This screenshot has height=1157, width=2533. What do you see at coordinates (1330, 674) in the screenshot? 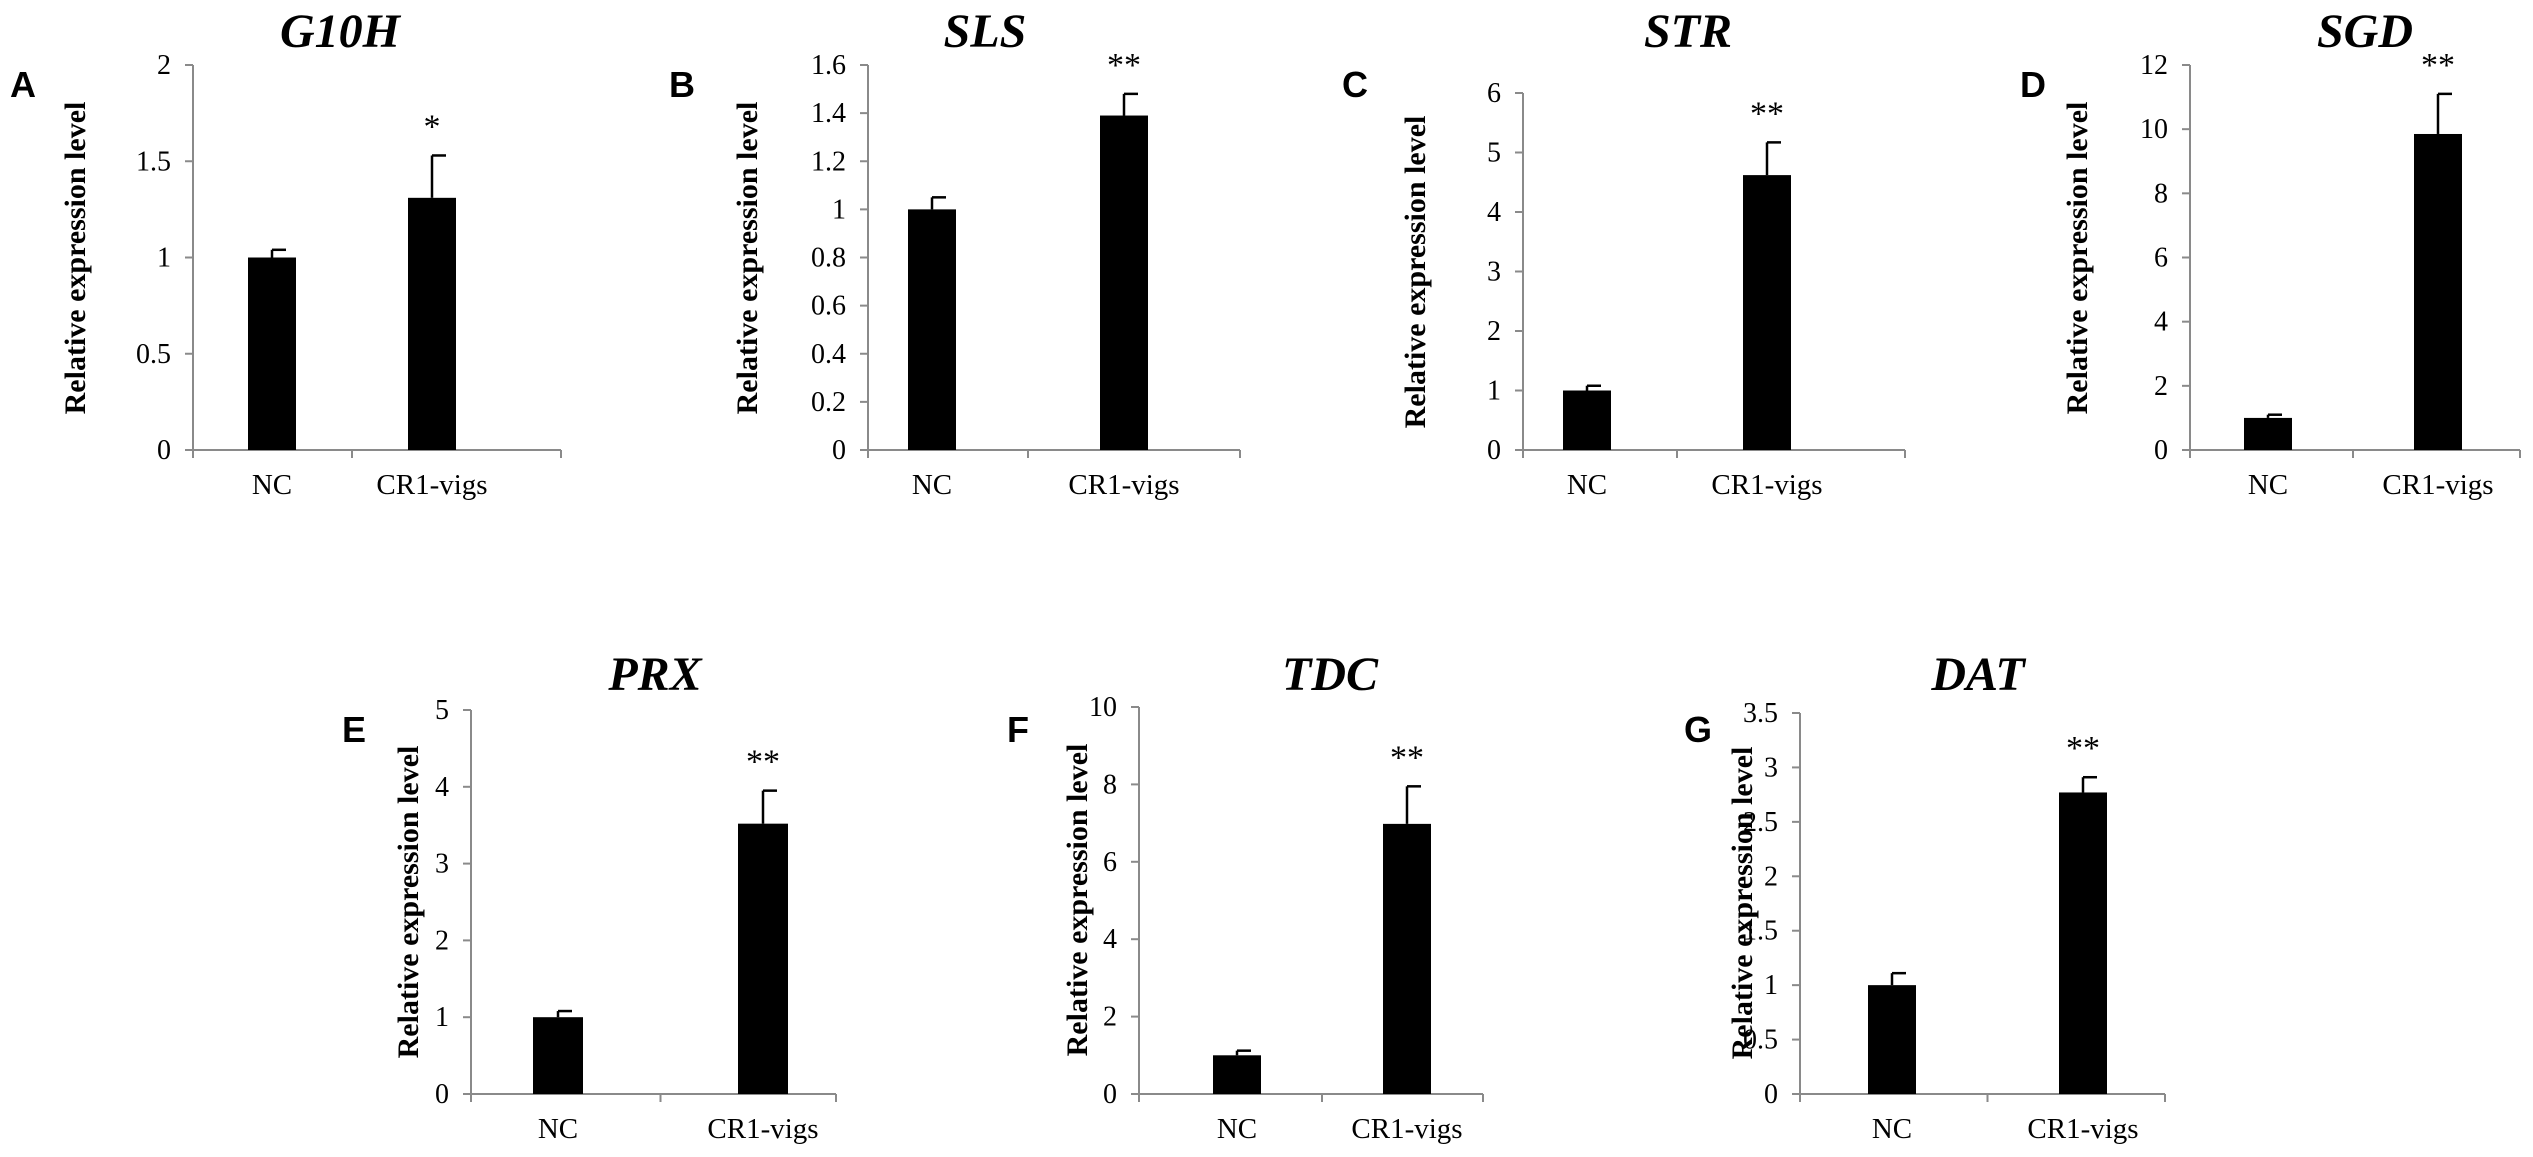
I see `chart-title: TDC` at bounding box center [1330, 674].